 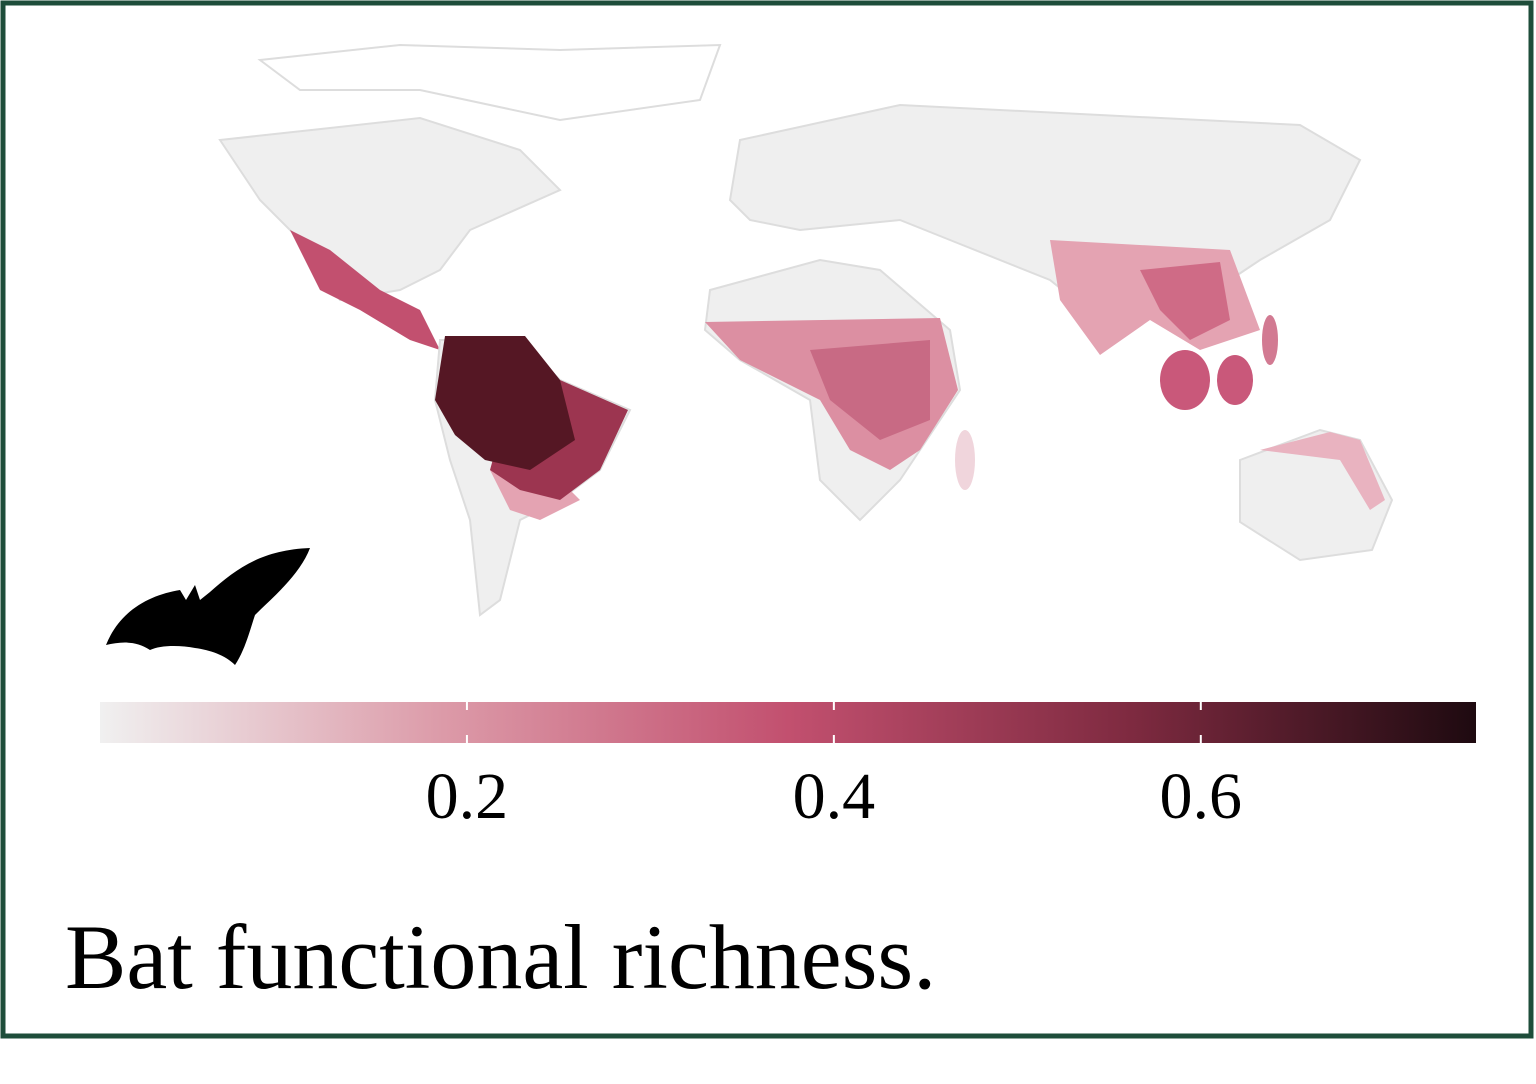 I want to click on caption: Bat functional richness., so click(x=500, y=957).